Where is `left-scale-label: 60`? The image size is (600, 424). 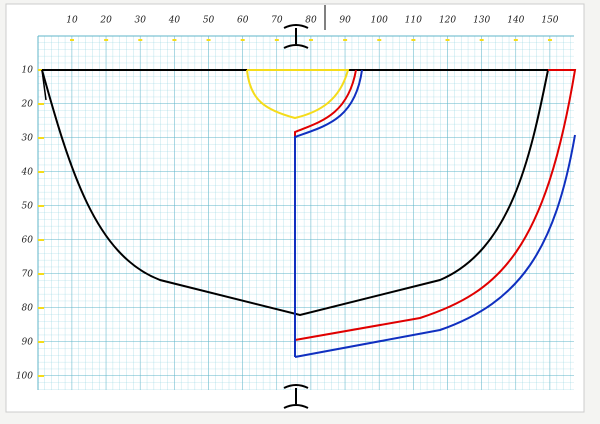 left-scale-label: 60 is located at coordinates (28, 241).